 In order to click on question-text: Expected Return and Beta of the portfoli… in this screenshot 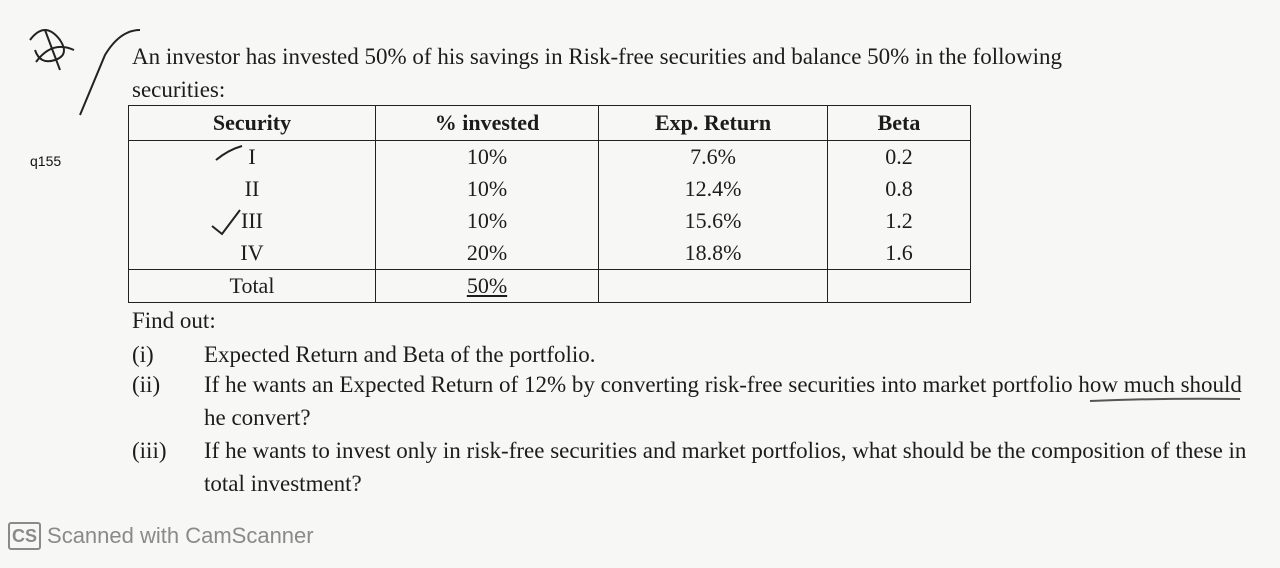, I will do `click(400, 354)`.